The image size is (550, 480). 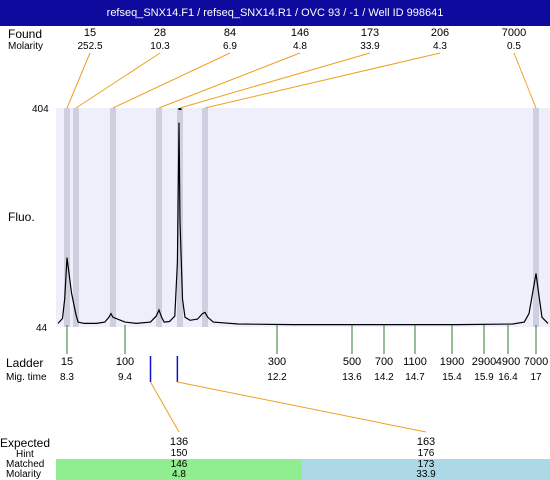 I want to click on found-size-label: 173, so click(x=370, y=33).